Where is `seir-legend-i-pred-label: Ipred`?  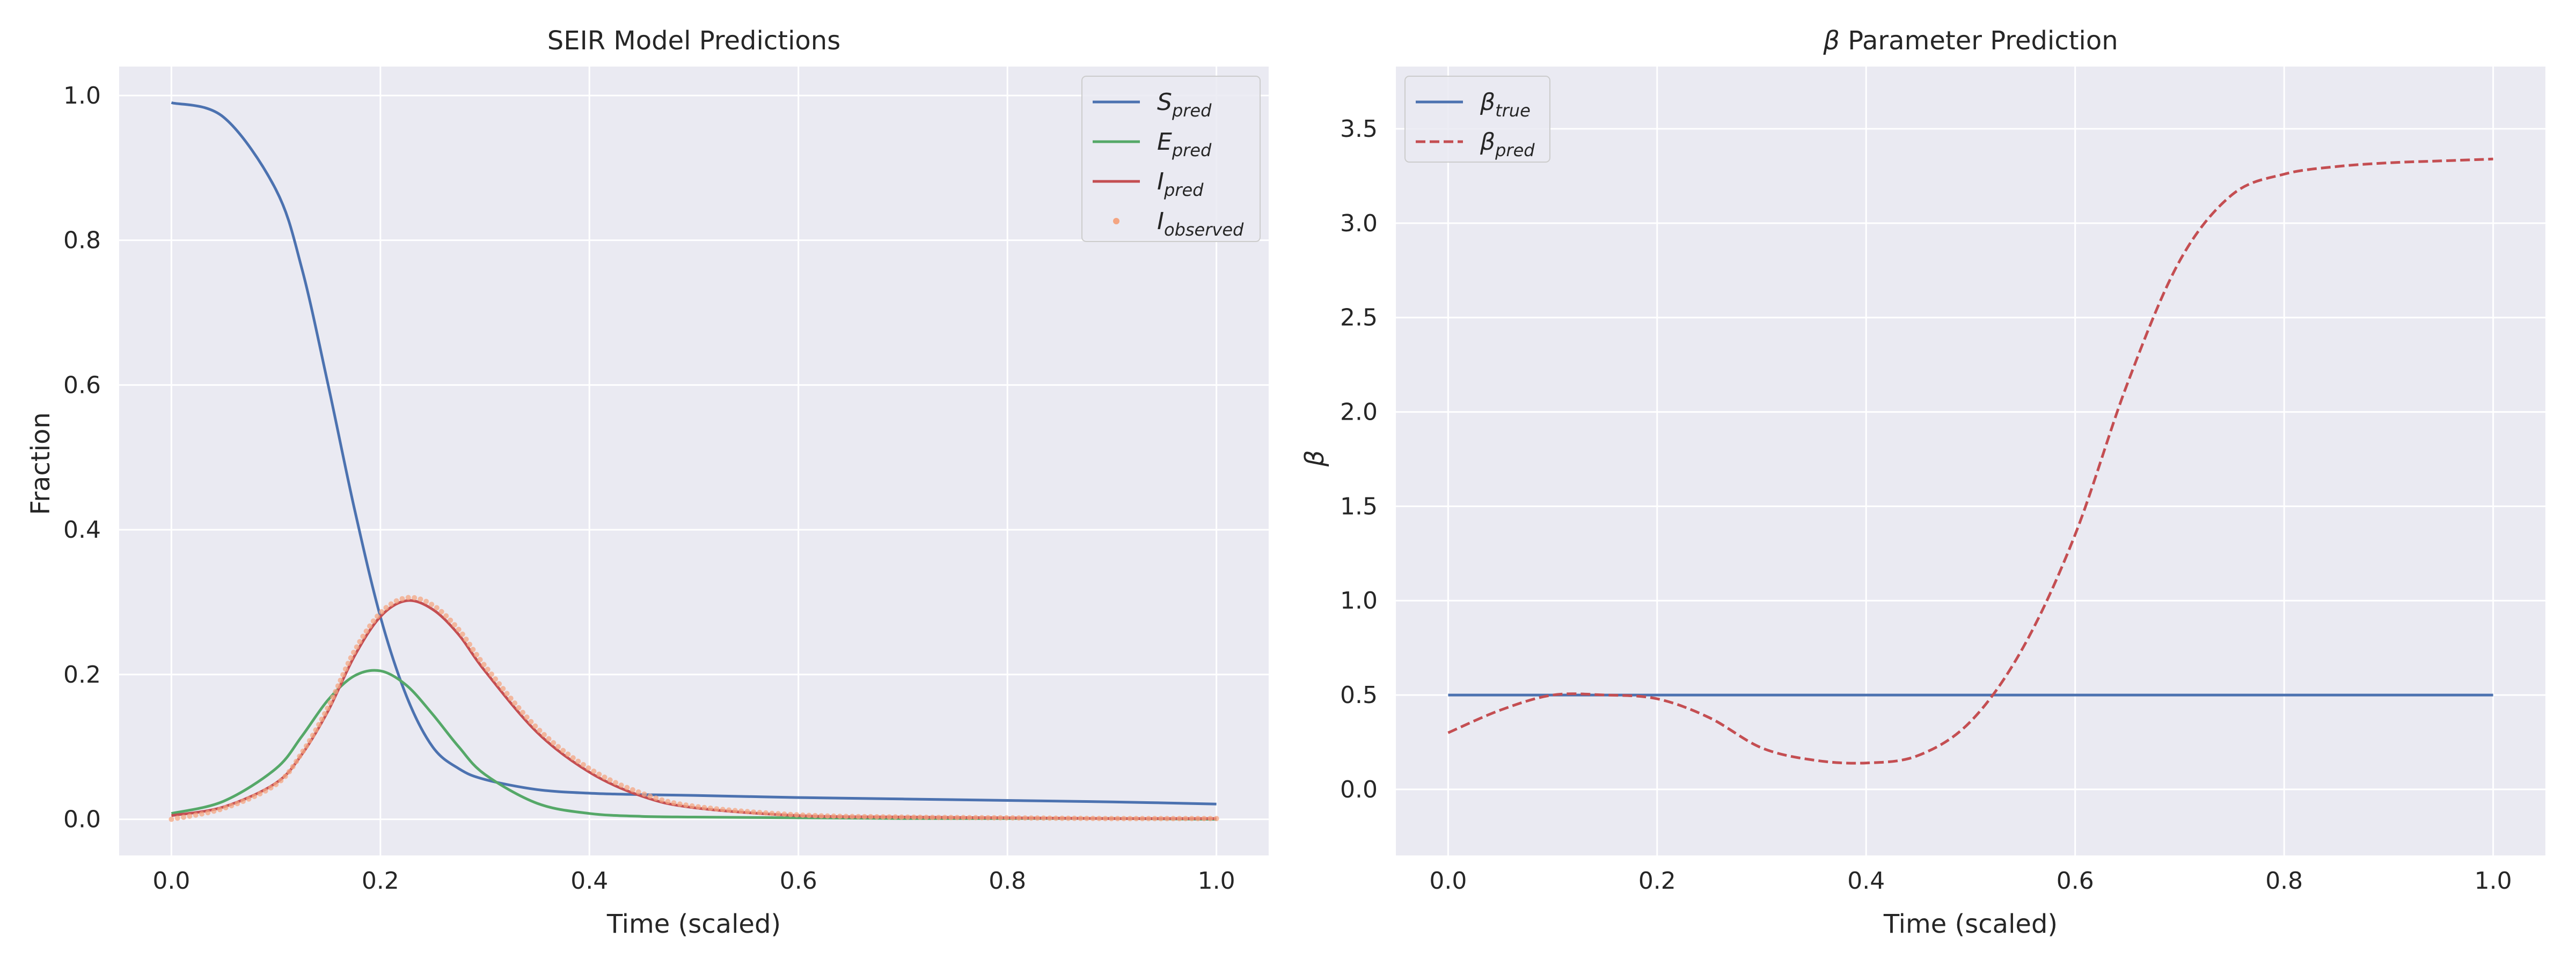
seir-legend-i-pred-label: Ipred is located at coordinates (1180, 184).